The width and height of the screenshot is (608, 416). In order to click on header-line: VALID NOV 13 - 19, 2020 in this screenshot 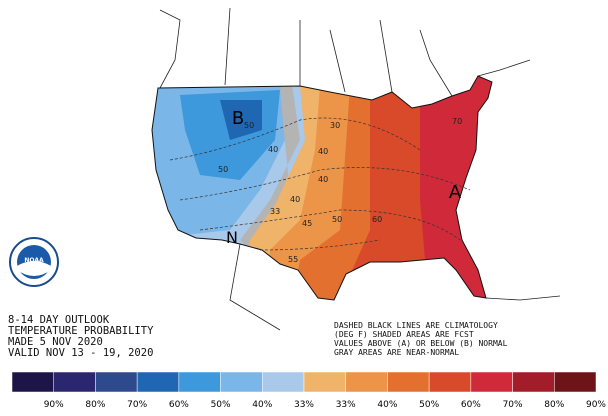, I will do `click(80, 353)`.